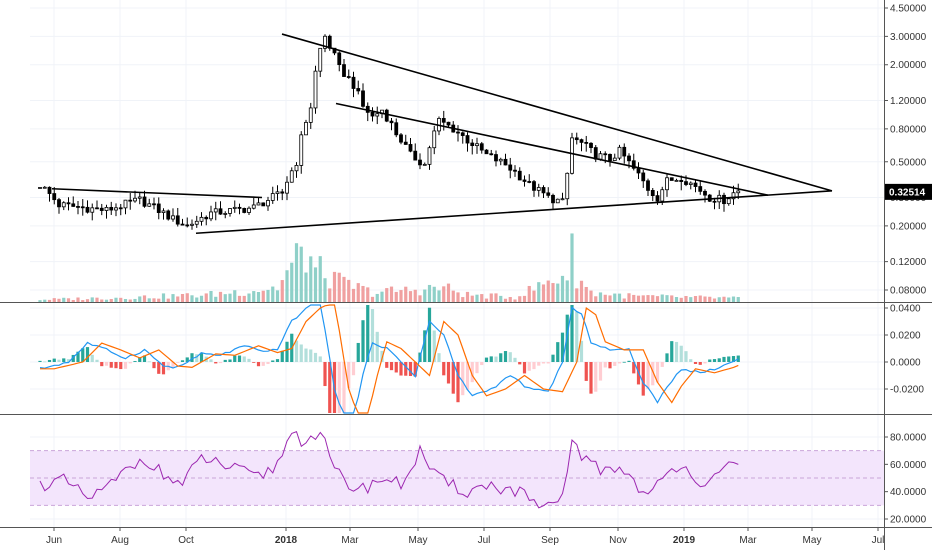 Image resolution: width=932 pixels, height=555 pixels. What do you see at coordinates (186, 540) in the screenshot?
I see `time-tick-label: Oct` at bounding box center [186, 540].